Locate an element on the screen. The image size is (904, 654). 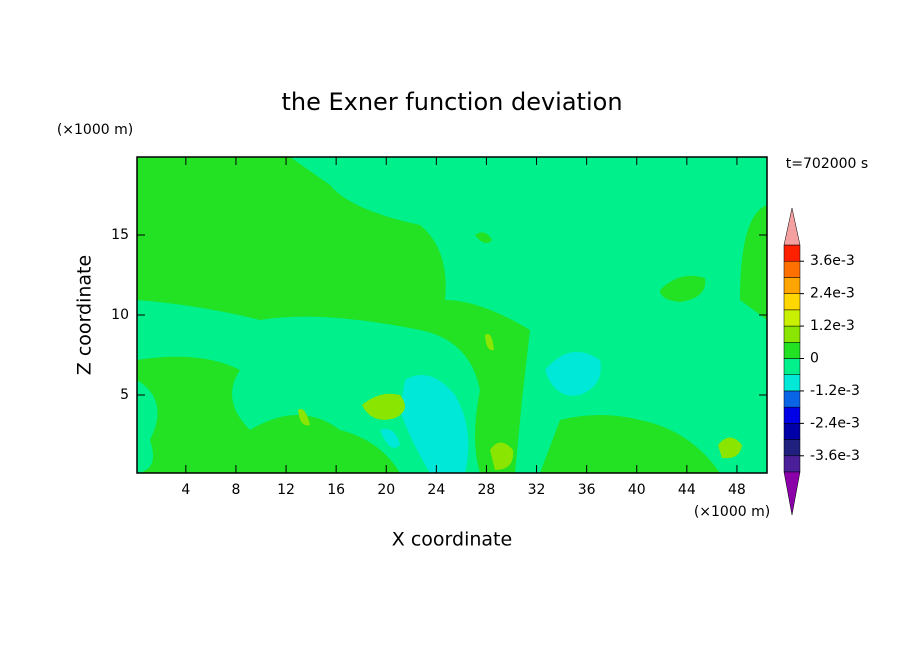
colorbar-extend-low is located at coordinates (792, 493).